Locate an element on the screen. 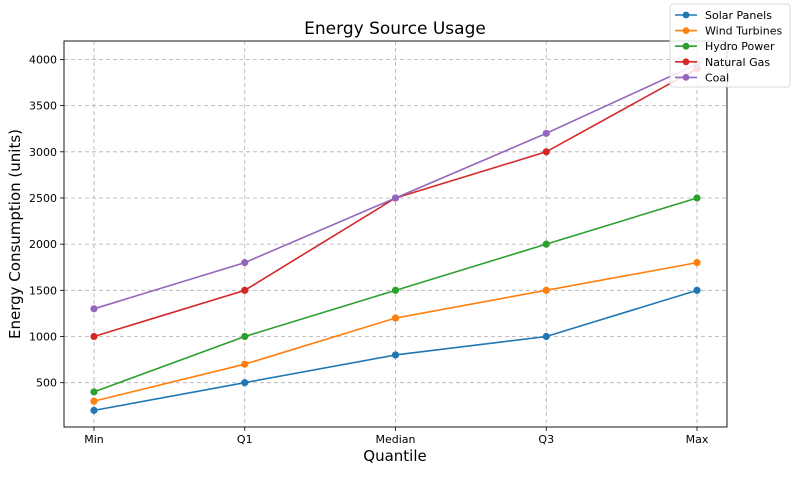 This screenshot has height=477, width=796. legend-item: Natural Gas is located at coordinates (722, 62).